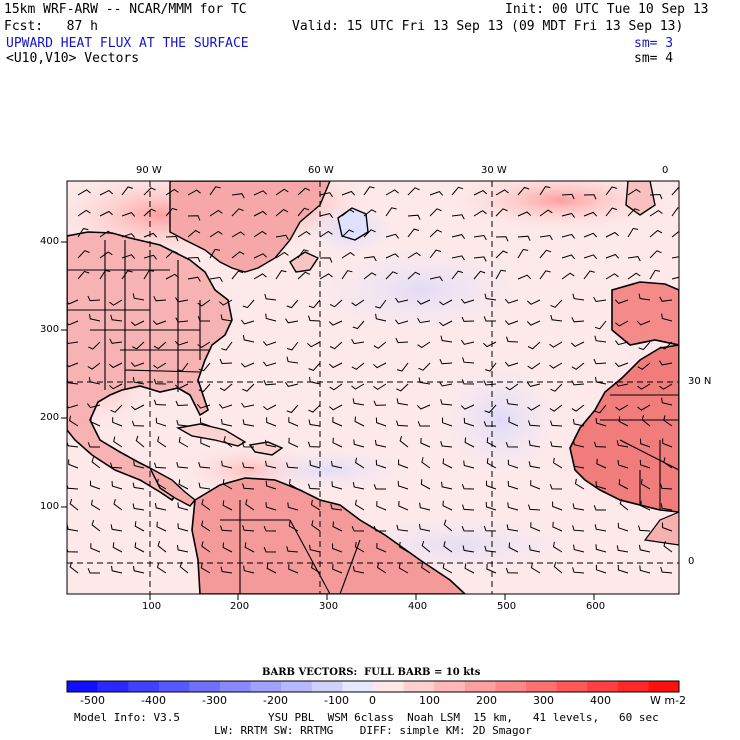 Image resolution: width=740 pixels, height=740 pixels. Describe the element at coordinates (668, 700) in the screenshot. I see `cbar-unit: W m-2` at that location.